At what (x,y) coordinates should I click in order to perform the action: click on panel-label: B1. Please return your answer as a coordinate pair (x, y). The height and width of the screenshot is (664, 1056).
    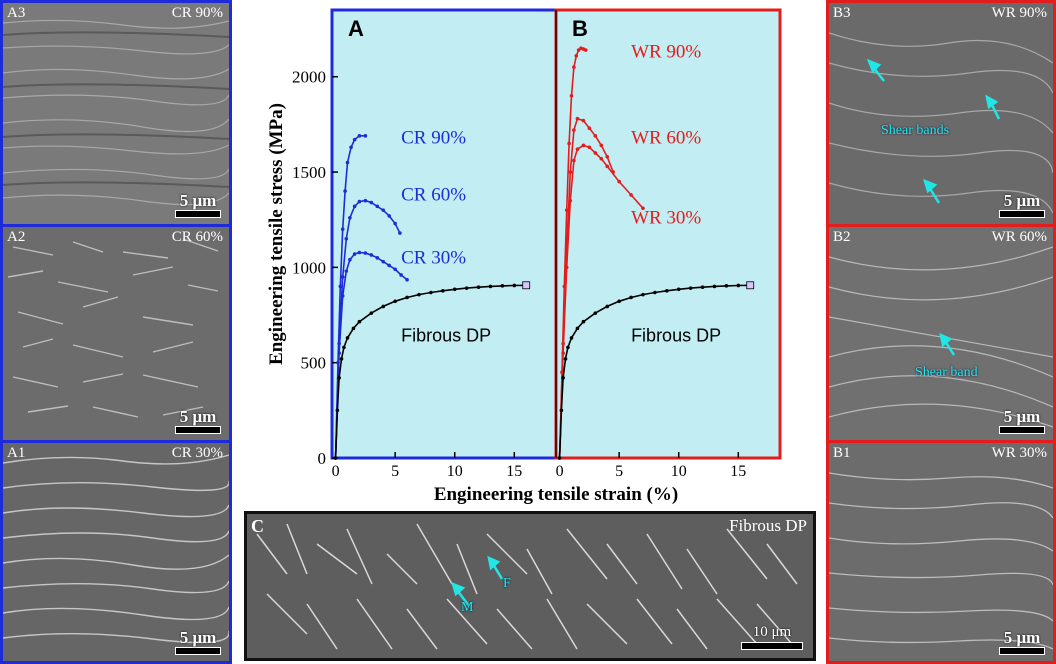
    Looking at the image, I should click on (842, 453).